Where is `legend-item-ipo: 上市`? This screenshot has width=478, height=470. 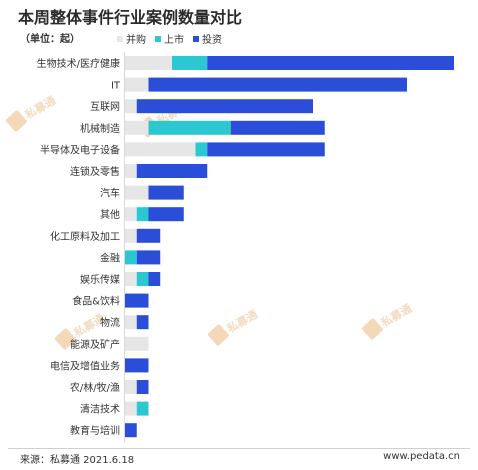
legend-item-ipo: 上市 is located at coordinates (169, 38).